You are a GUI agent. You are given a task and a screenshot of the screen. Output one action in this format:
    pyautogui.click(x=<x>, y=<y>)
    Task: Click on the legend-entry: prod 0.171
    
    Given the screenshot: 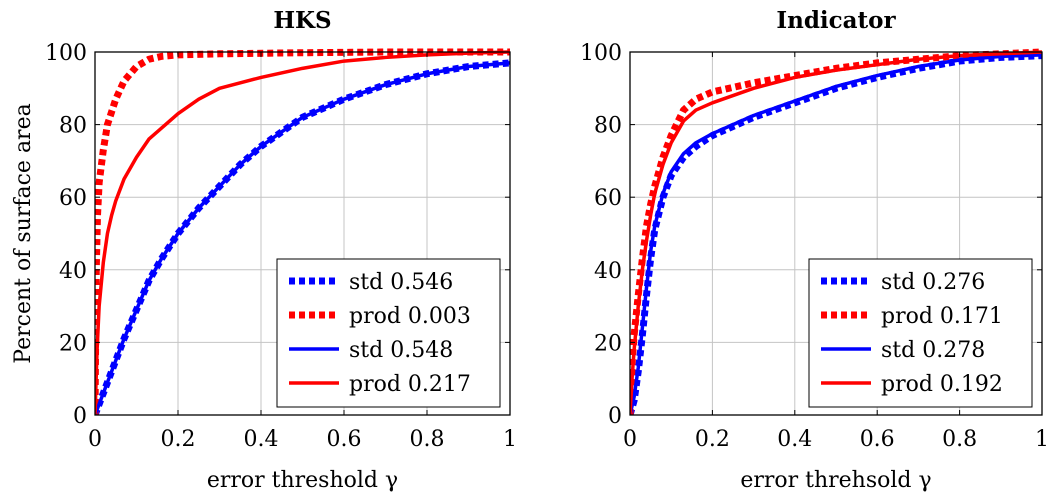 What is the action you would take?
    pyautogui.click(x=942, y=316)
    